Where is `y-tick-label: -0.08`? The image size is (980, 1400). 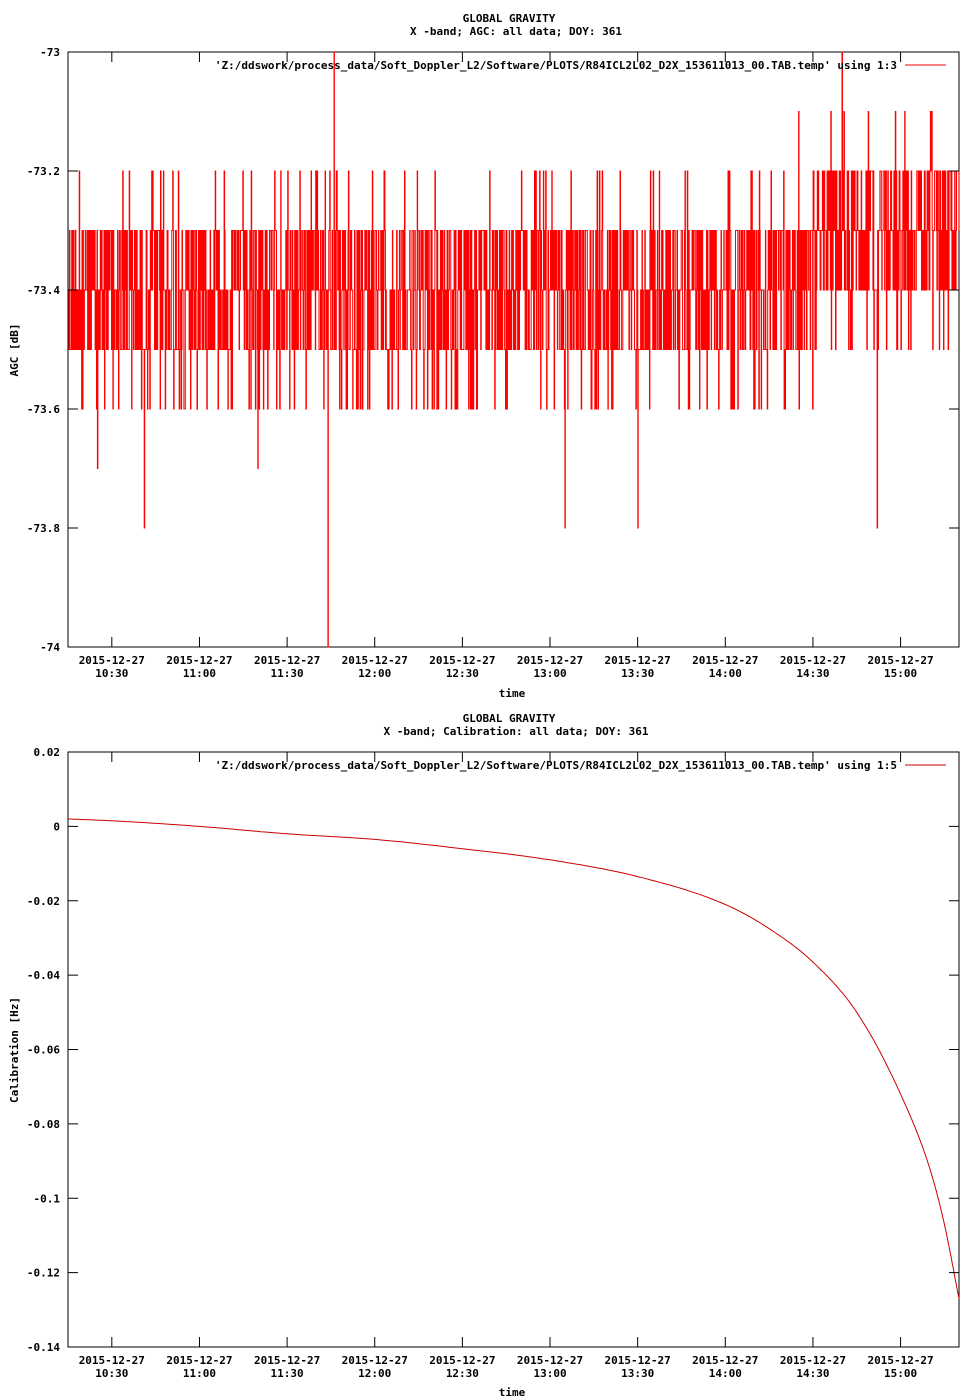
y-tick-label: -0.08 is located at coordinates (43, 1124).